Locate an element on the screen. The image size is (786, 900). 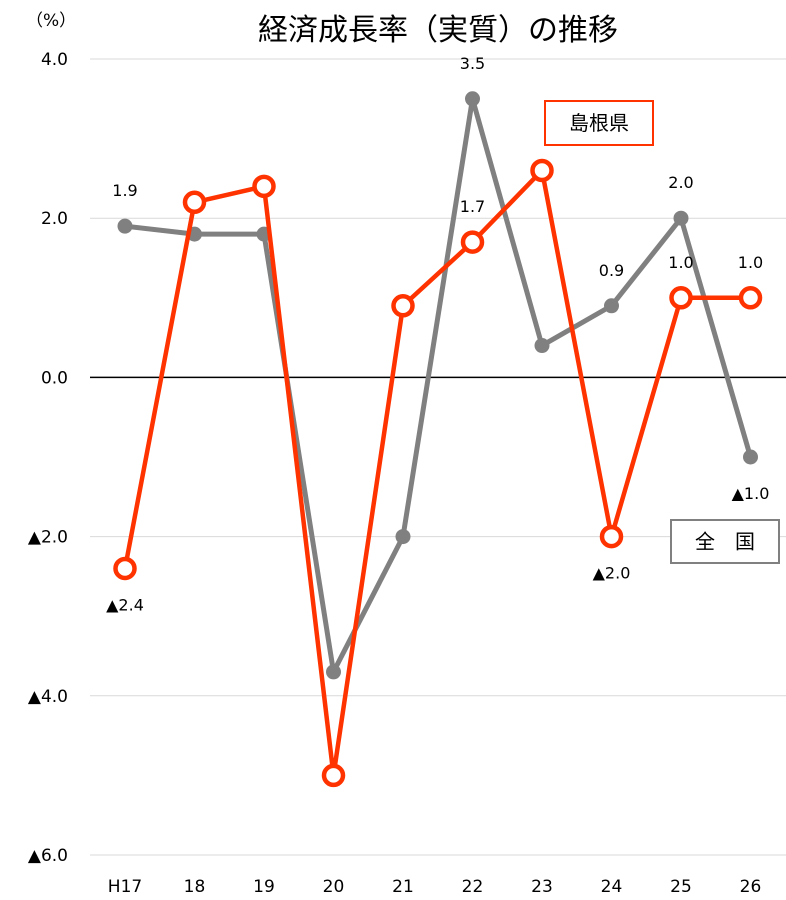
x-tick-label: 24 is located at coordinates (612, 887).